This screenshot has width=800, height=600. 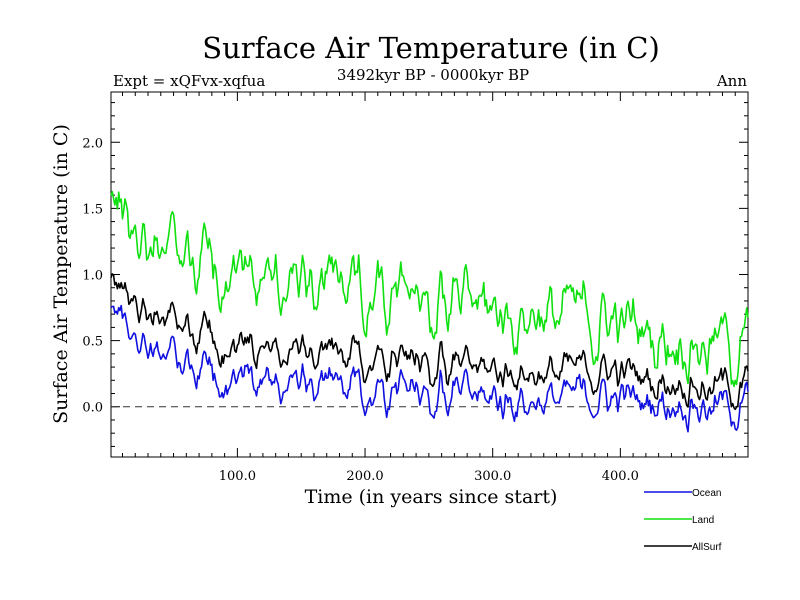 I want to click on x-tick-label: 100.0, so click(x=237, y=476).